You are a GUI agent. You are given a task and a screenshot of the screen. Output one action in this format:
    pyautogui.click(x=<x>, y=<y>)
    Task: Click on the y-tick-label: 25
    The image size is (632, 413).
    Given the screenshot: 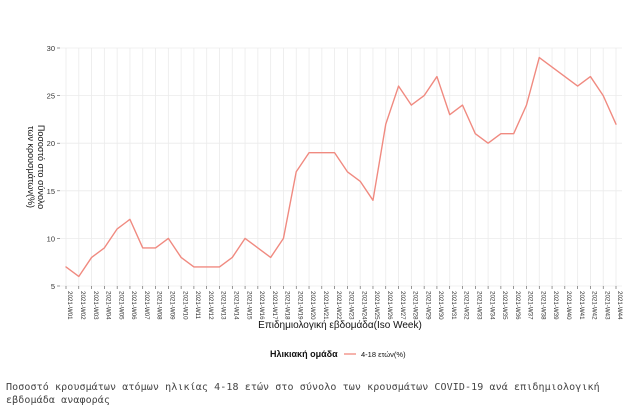 What is the action you would take?
    pyautogui.click(x=51, y=96)
    